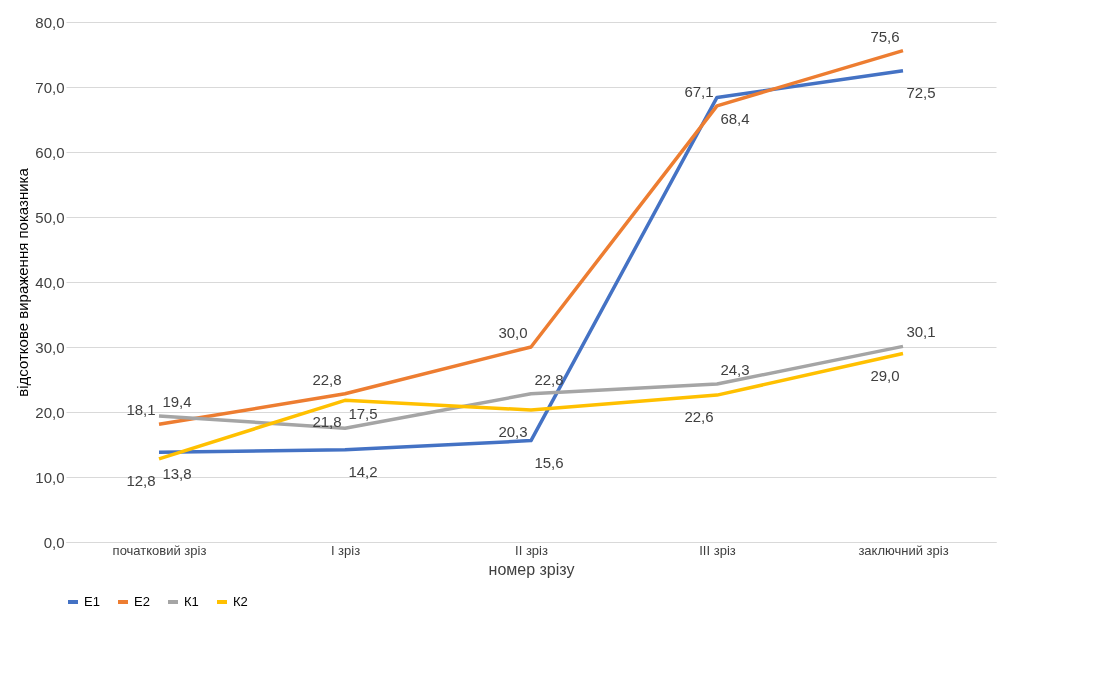  Describe the element at coordinates (327, 422) in the screenshot. I see `data-label: 21,8` at that location.